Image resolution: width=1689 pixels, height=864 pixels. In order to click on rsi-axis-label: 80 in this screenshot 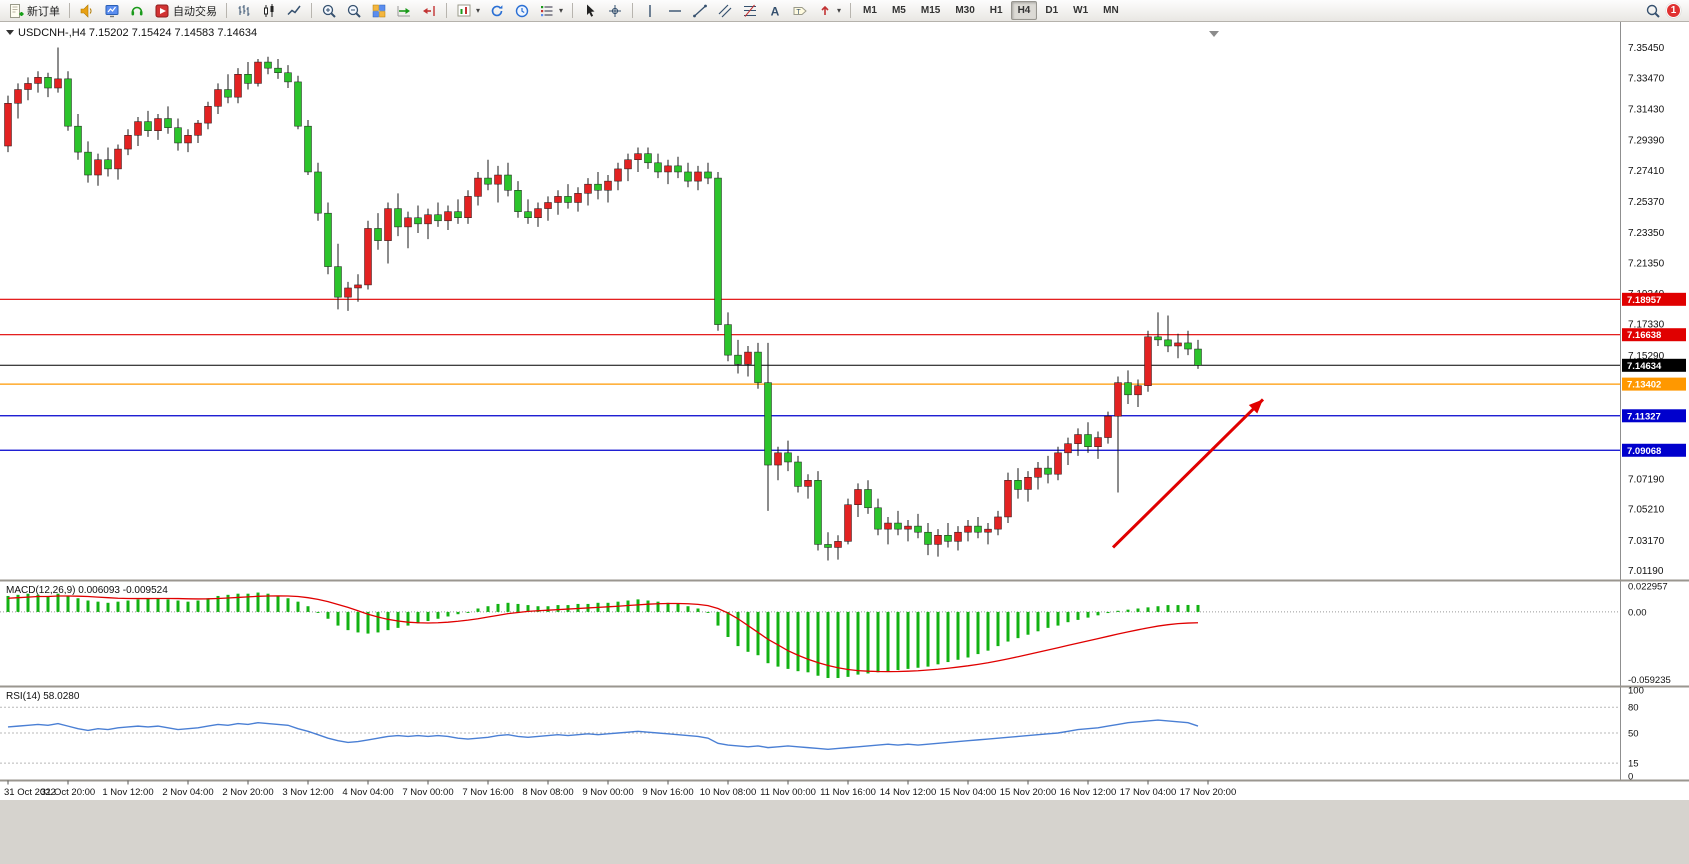, I will do `click(1633, 708)`.